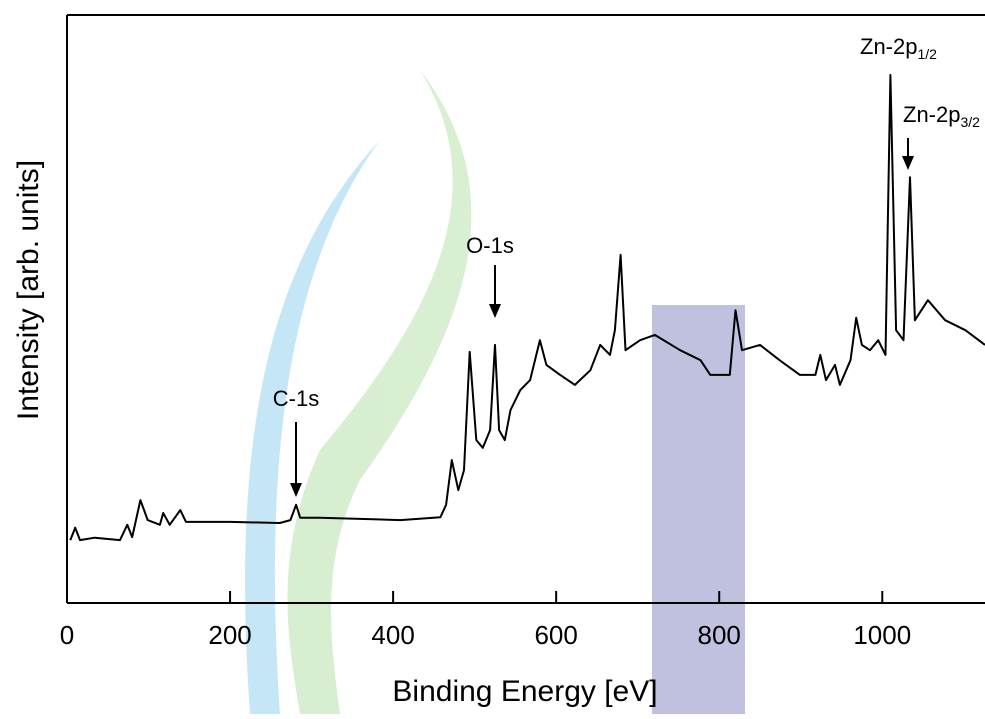 The width and height of the screenshot is (985, 719). Describe the element at coordinates (67, 635) in the screenshot. I see `x-tick-label: 0` at that location.